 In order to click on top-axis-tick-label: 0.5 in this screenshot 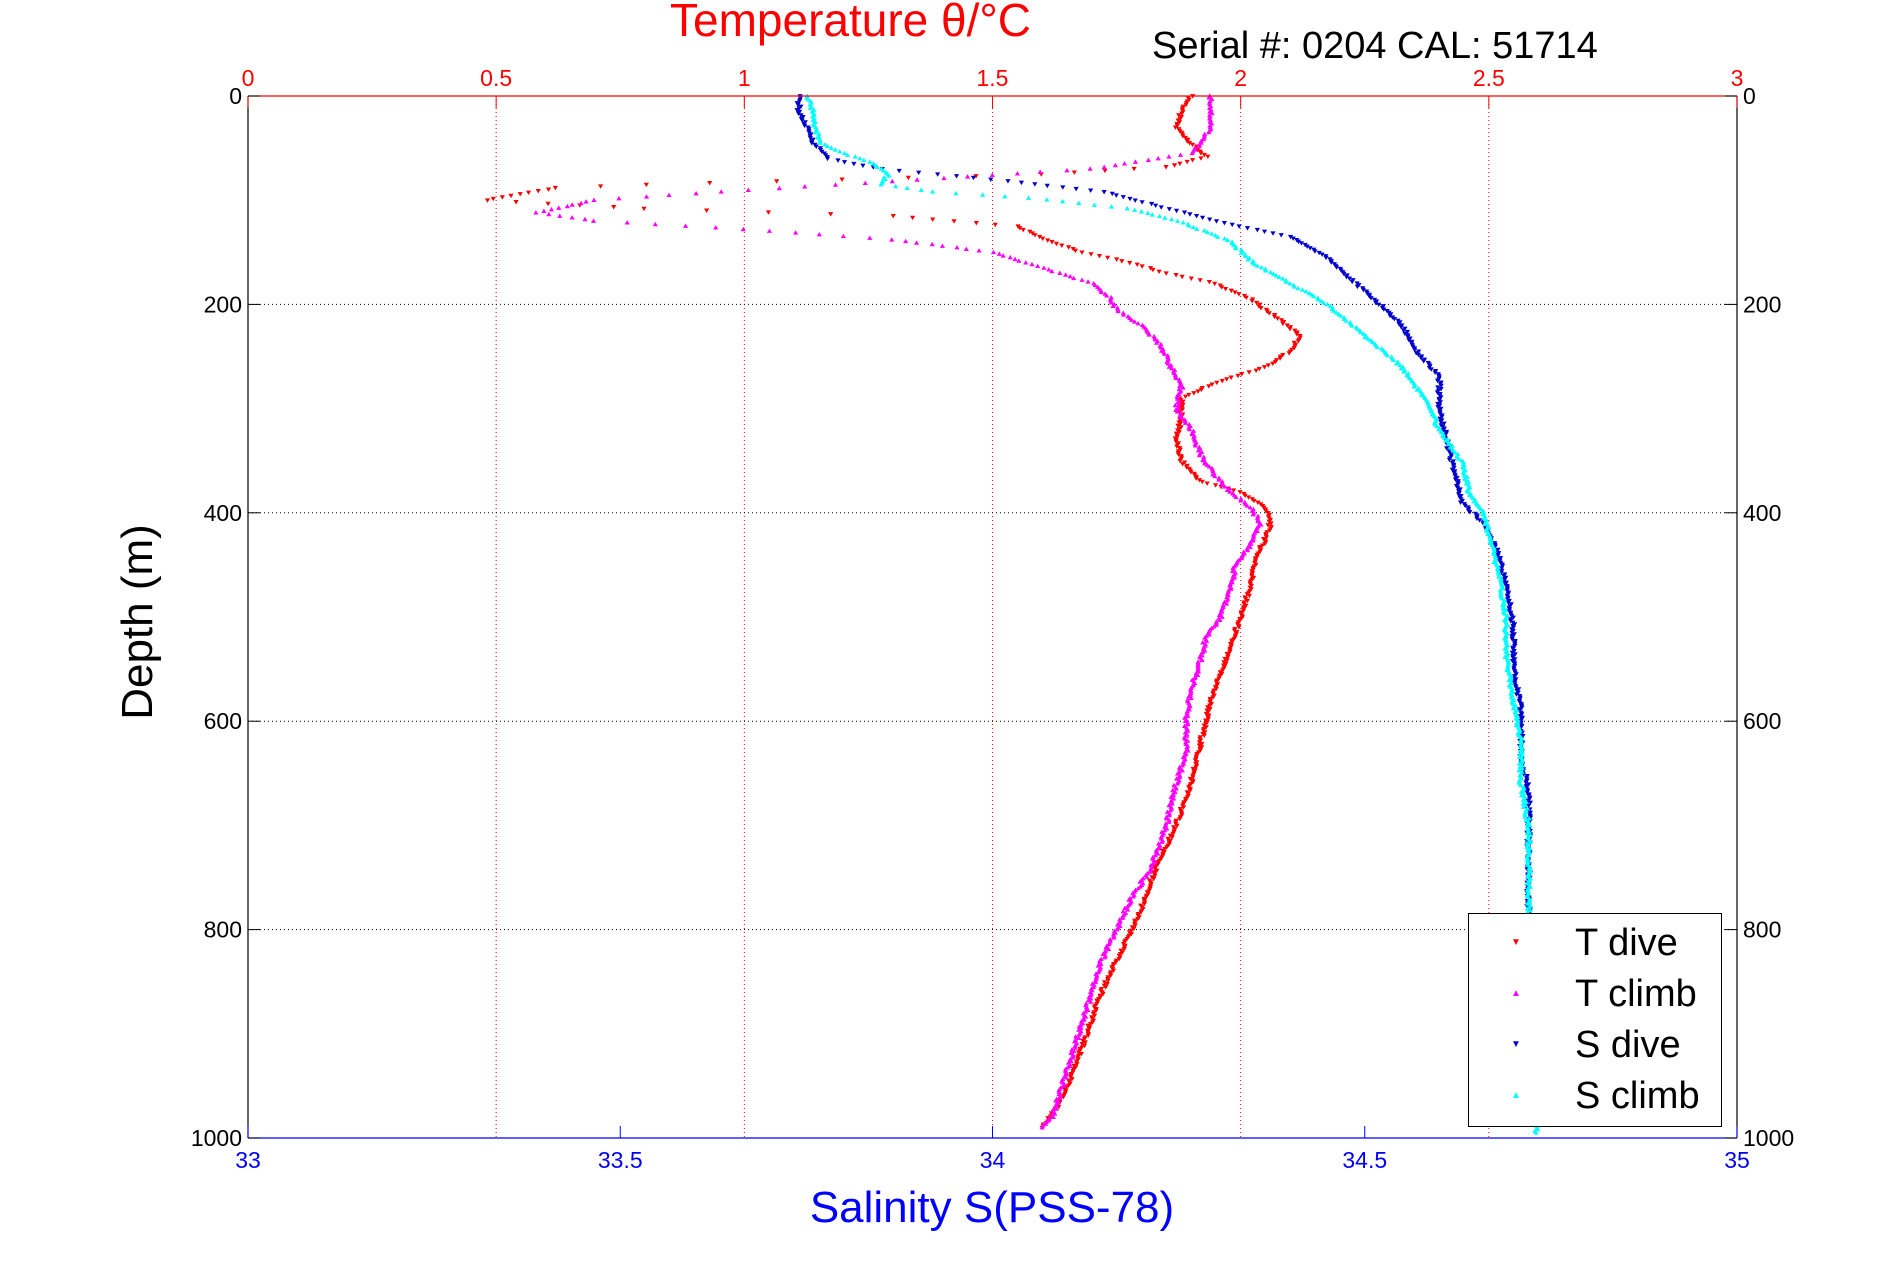, I will do `click(496, 78)`.